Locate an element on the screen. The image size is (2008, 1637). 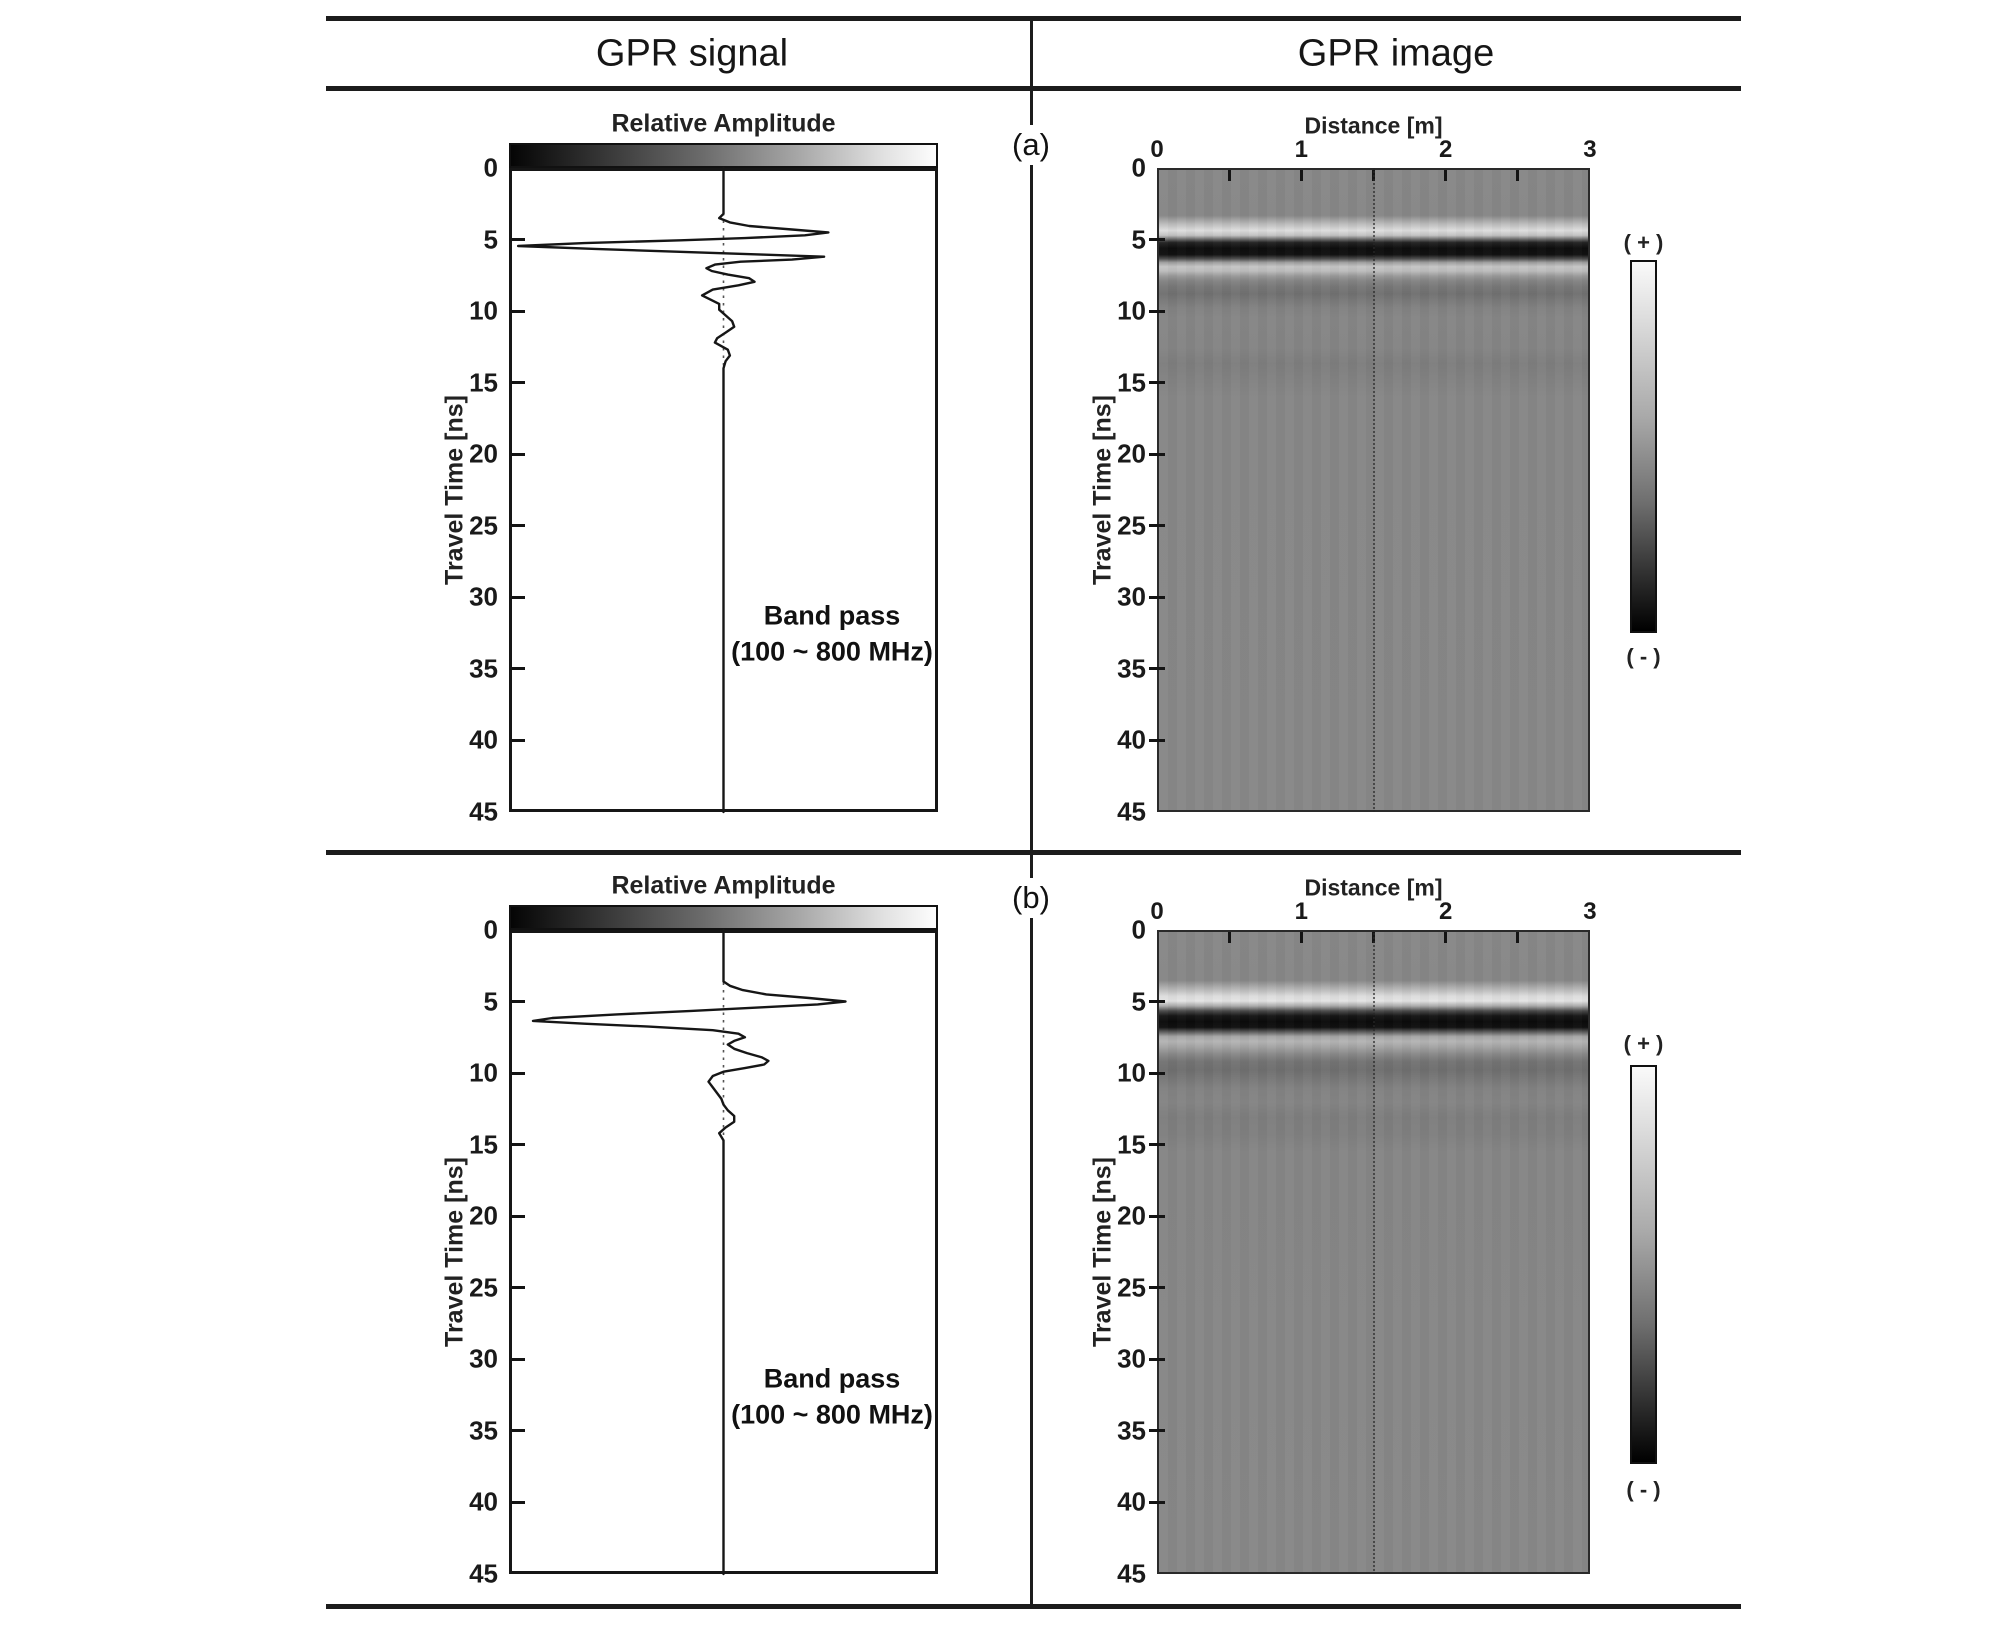
column-header-gpr-signal: GPR signal is located at coordinates (692, 53).